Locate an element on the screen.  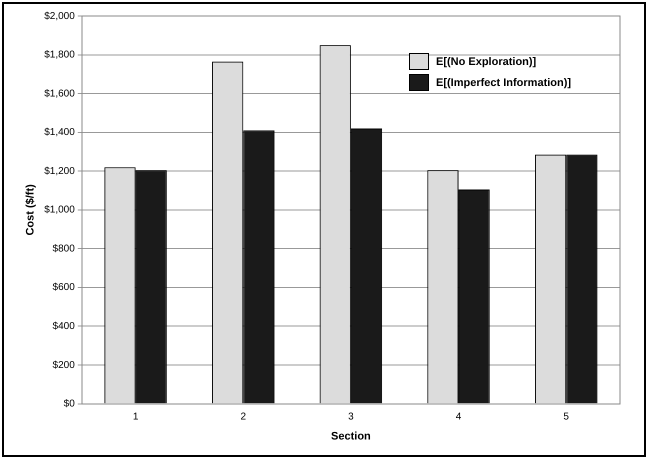
y-tick-label: $1,000 is located at coordinates (60, 210).